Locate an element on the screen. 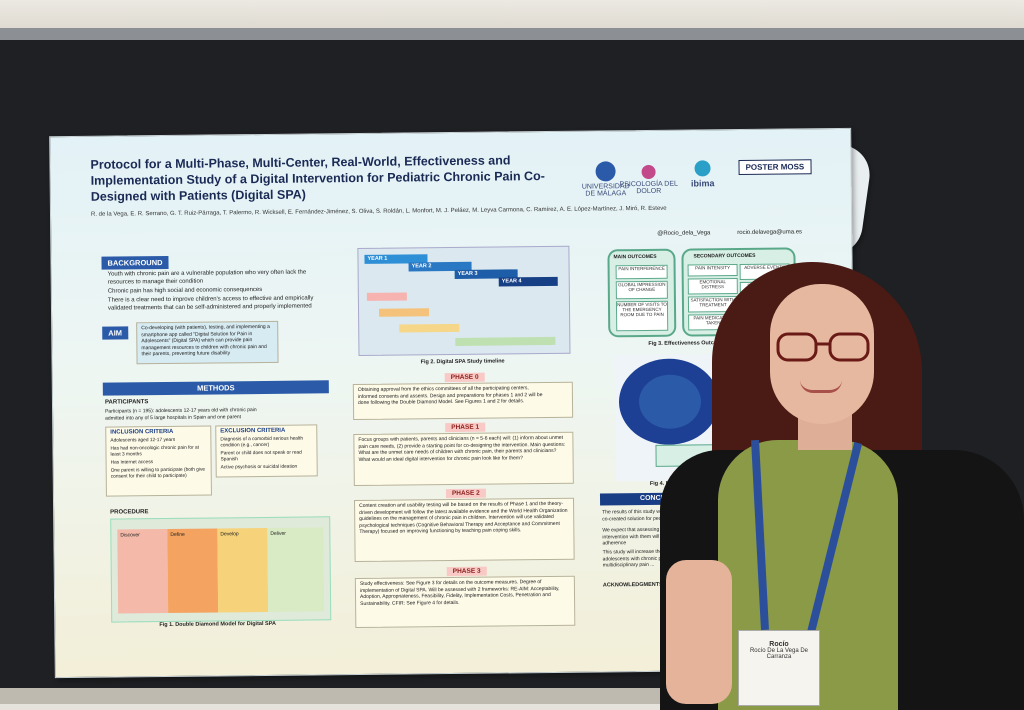  timeline-year-4: YEAR 4 is located at coordinates (528, 281).